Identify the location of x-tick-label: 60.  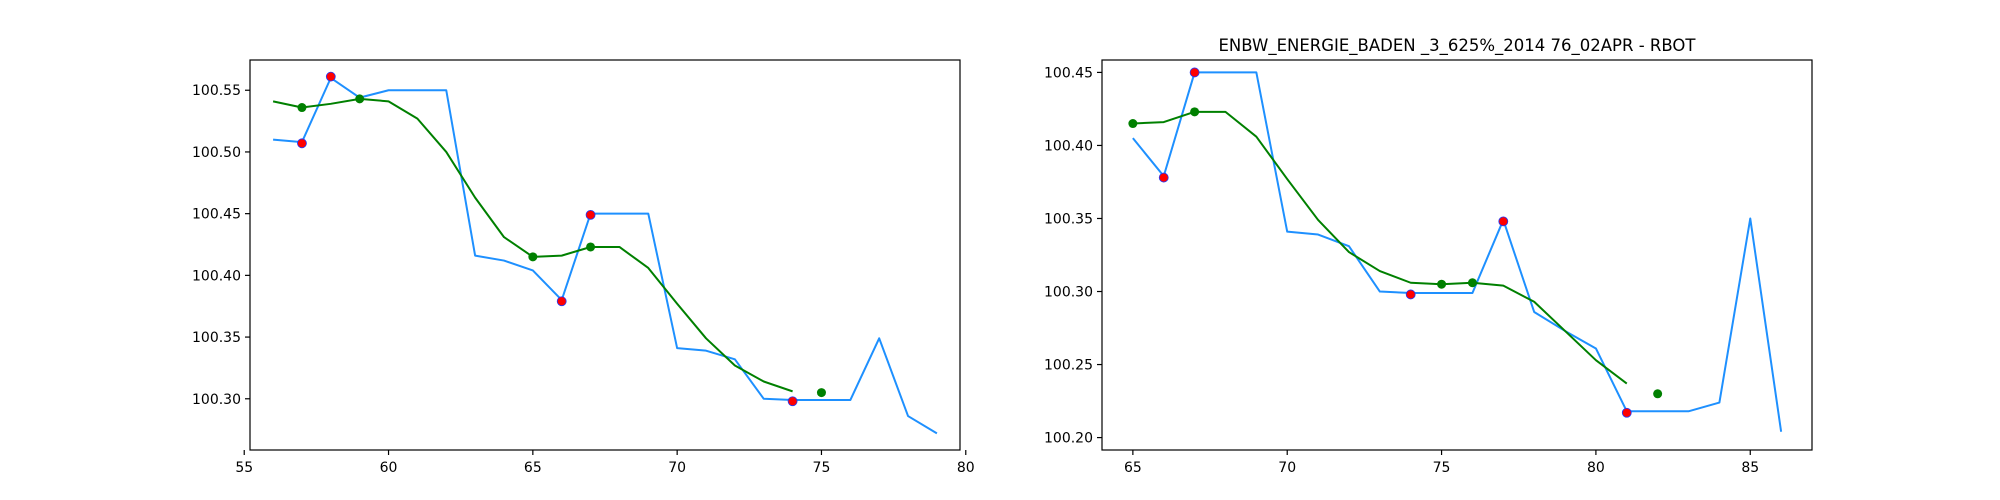
(389, 468).